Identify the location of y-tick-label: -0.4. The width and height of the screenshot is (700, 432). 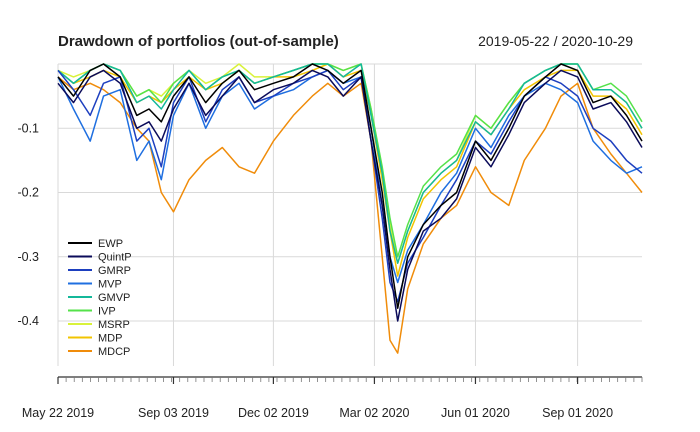
(28, 321).